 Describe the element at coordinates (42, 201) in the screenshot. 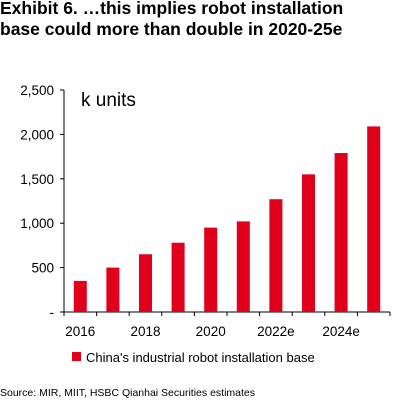

I see `y-axis: - 500 1,000 1,500 2,000 2,500` at that location.